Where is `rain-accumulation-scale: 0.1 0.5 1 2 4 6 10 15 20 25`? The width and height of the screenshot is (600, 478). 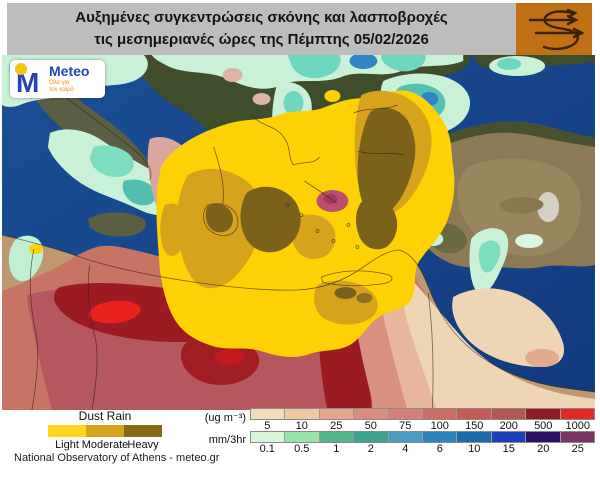 rain-accumulation-scale: 0.1 0.5 1 2 4 6 10 15 20 25 is located at coordinates (422, 443).